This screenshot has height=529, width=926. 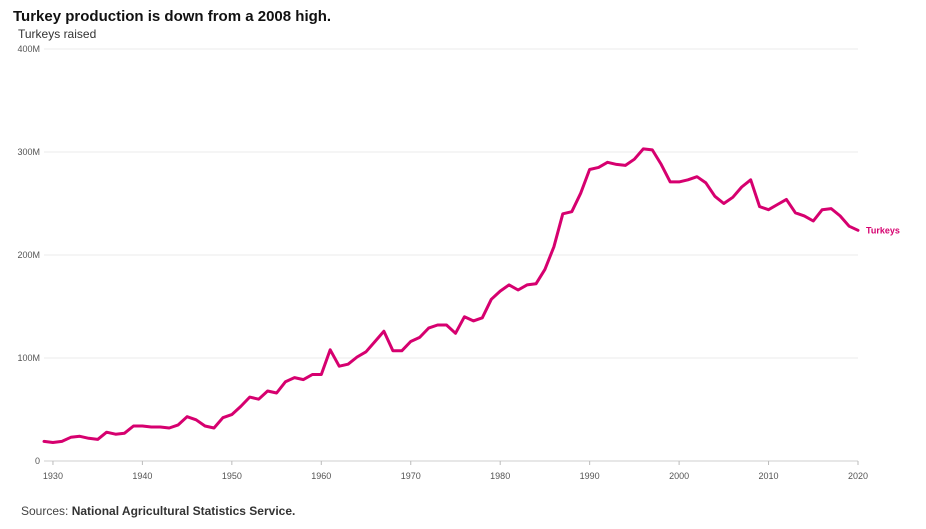 What do you see at coordinates (769, 476) in the screenshot?
I see `x-tick-label: 2010` at bounding box center [769, 476].